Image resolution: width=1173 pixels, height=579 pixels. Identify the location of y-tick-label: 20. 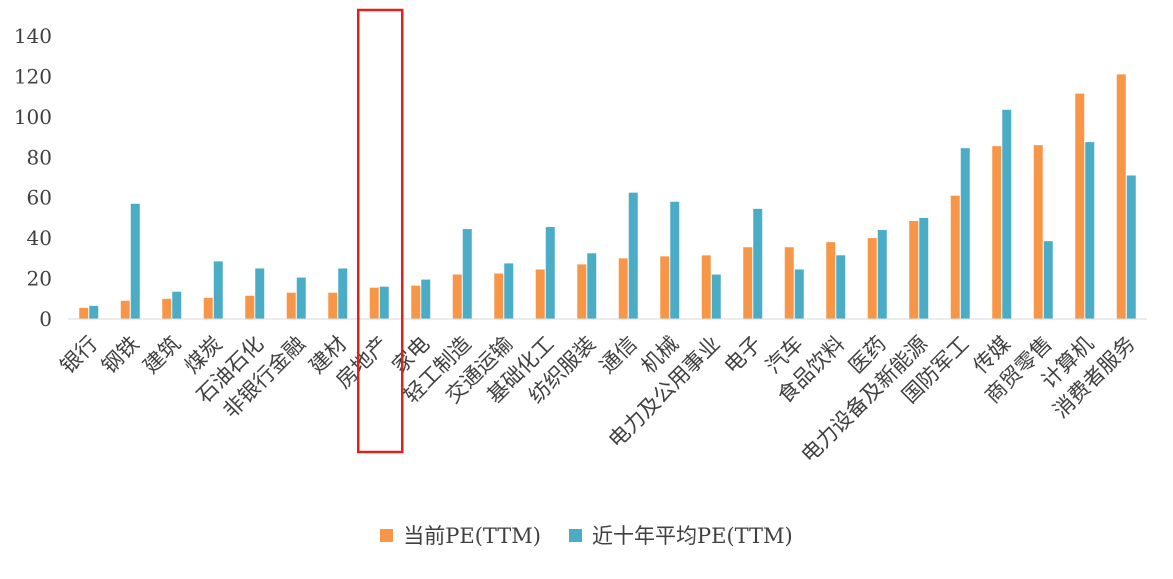
(39, 279).